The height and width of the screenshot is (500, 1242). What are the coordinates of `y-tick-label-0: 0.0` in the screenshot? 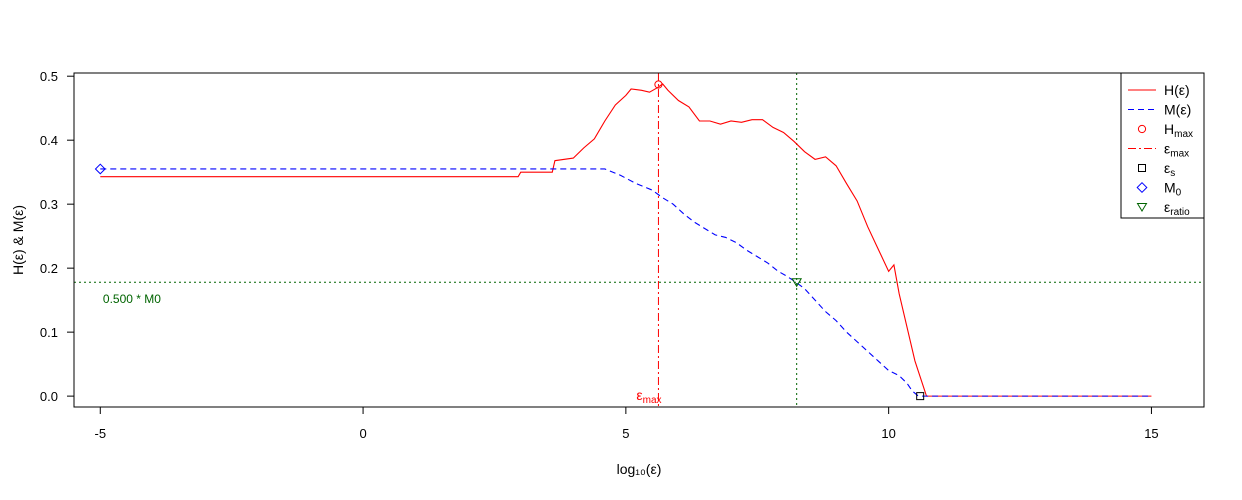 It's located at (49, 396).